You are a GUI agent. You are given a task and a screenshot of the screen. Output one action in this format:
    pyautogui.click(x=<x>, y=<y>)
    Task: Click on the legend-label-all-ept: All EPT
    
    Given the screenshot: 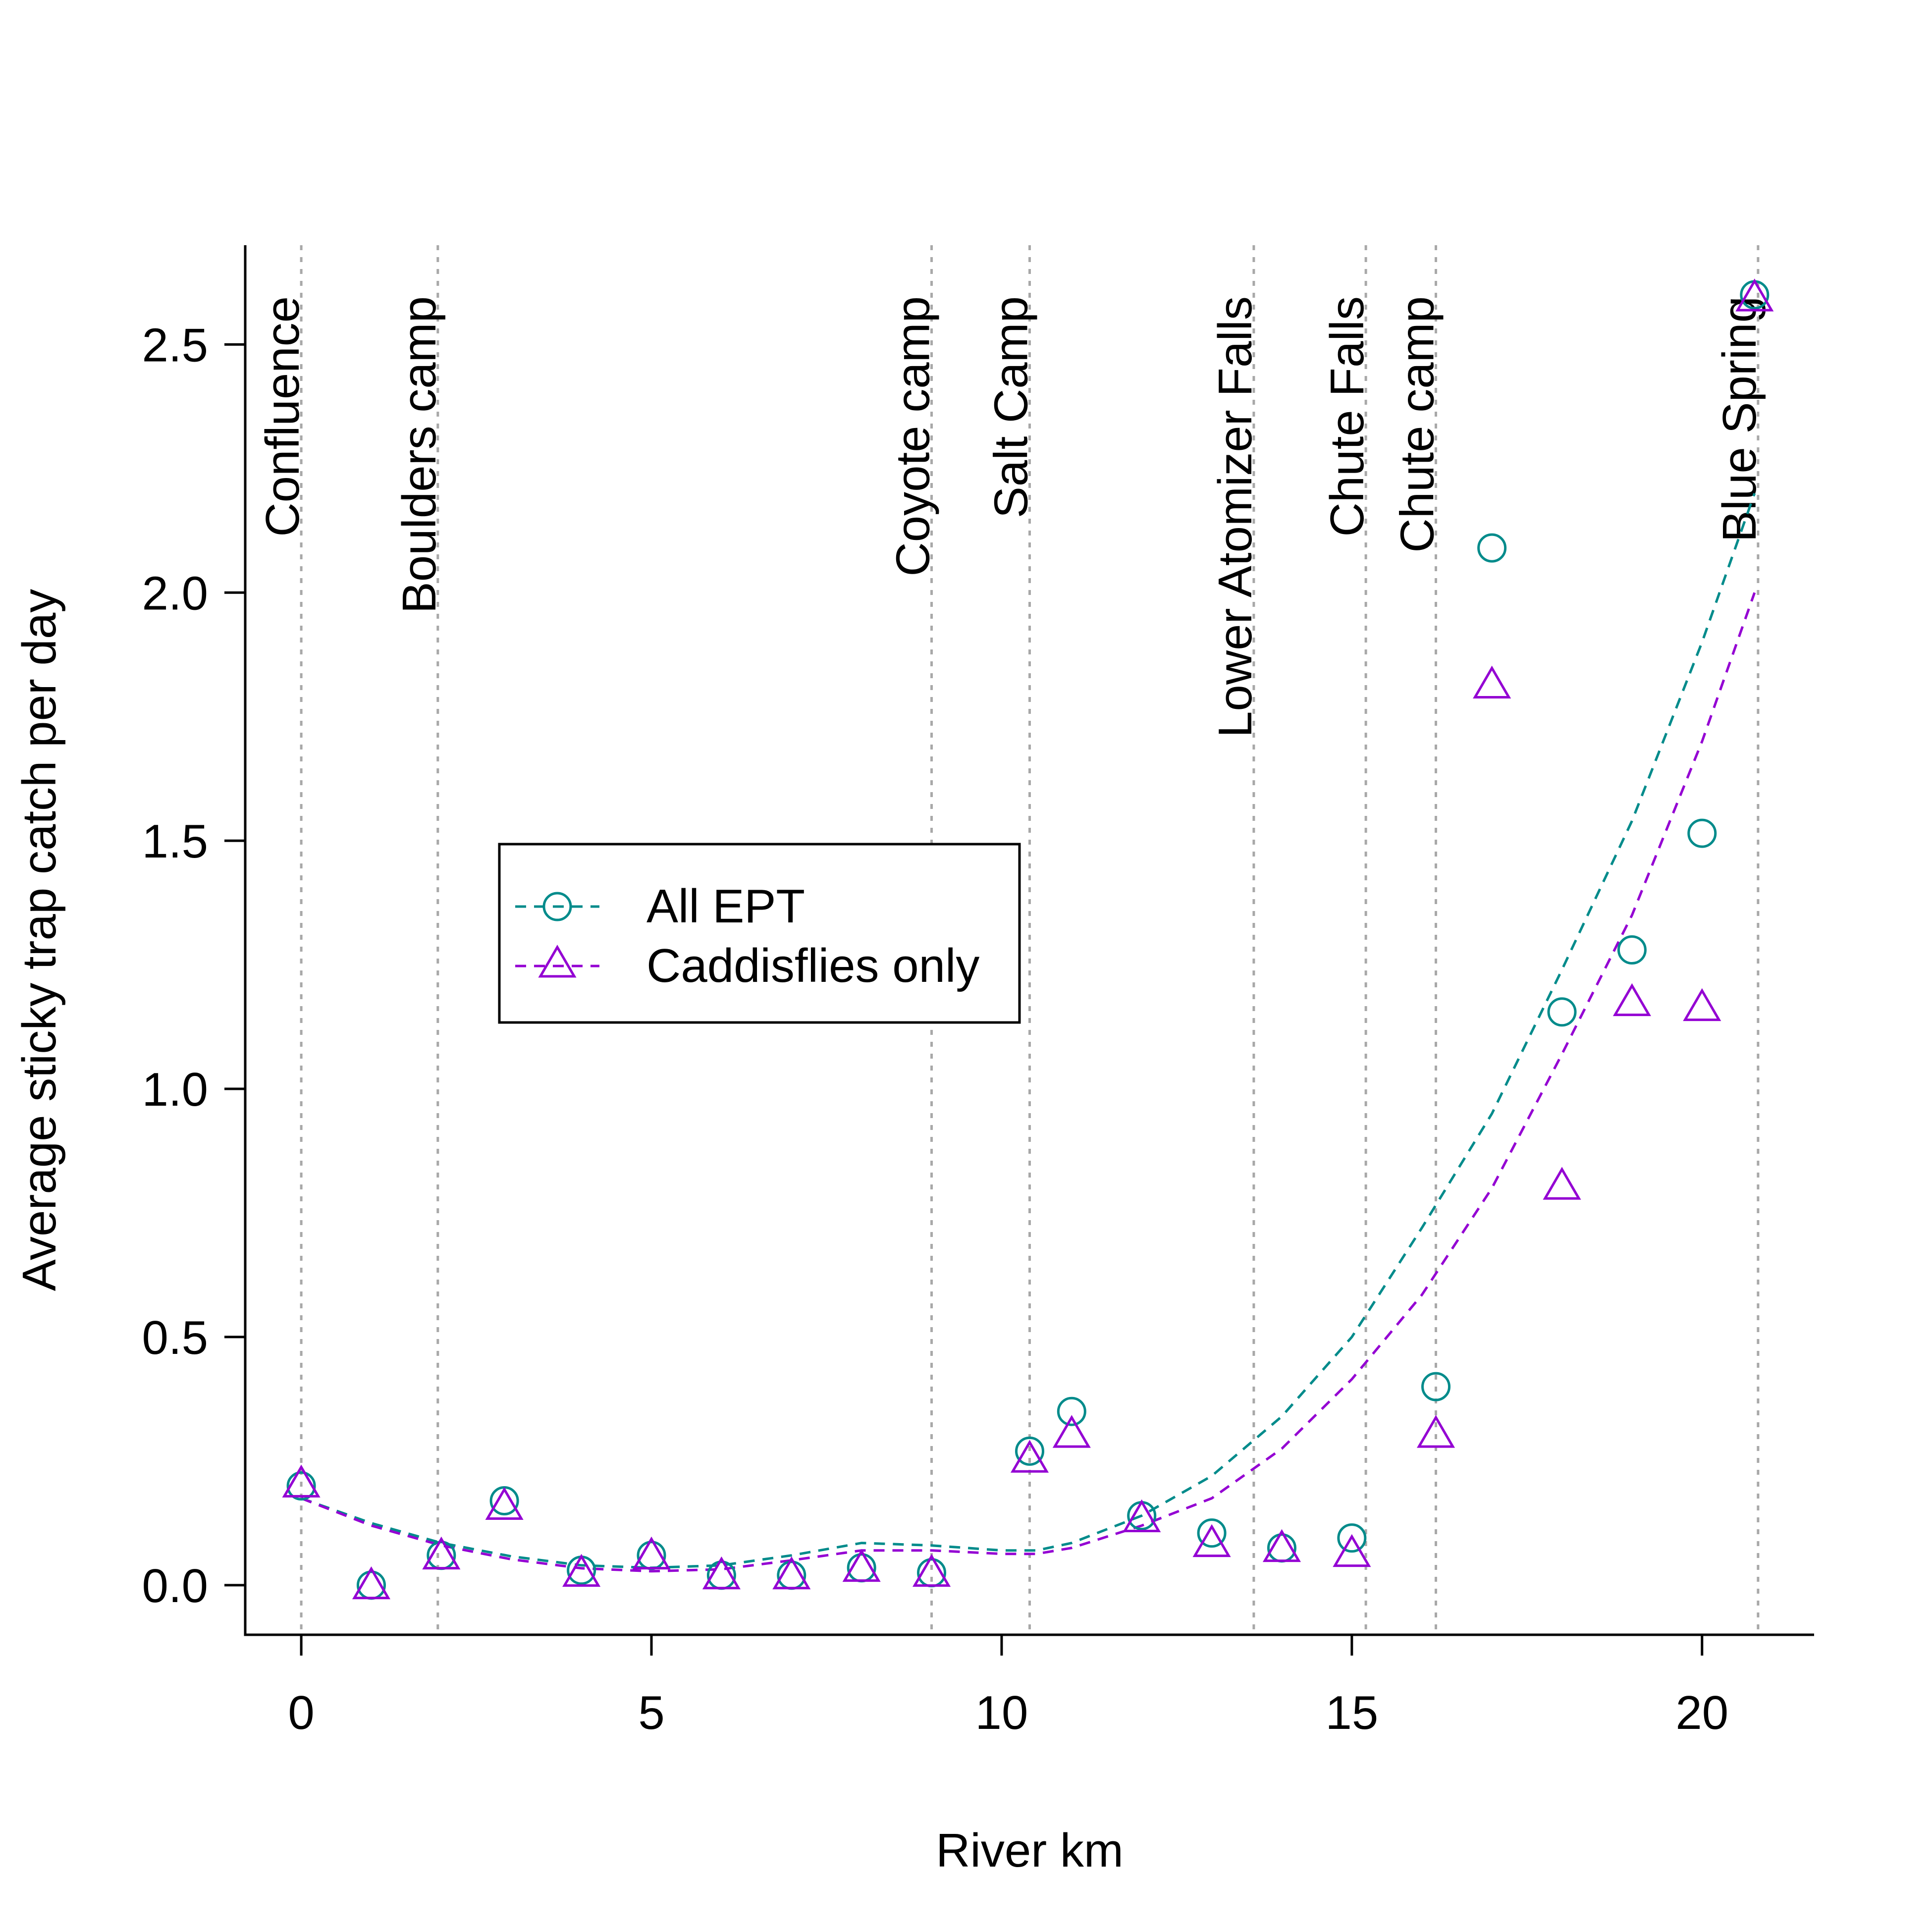 What is the action you would take?
    pyautogui.click(x=725, y=906)
    